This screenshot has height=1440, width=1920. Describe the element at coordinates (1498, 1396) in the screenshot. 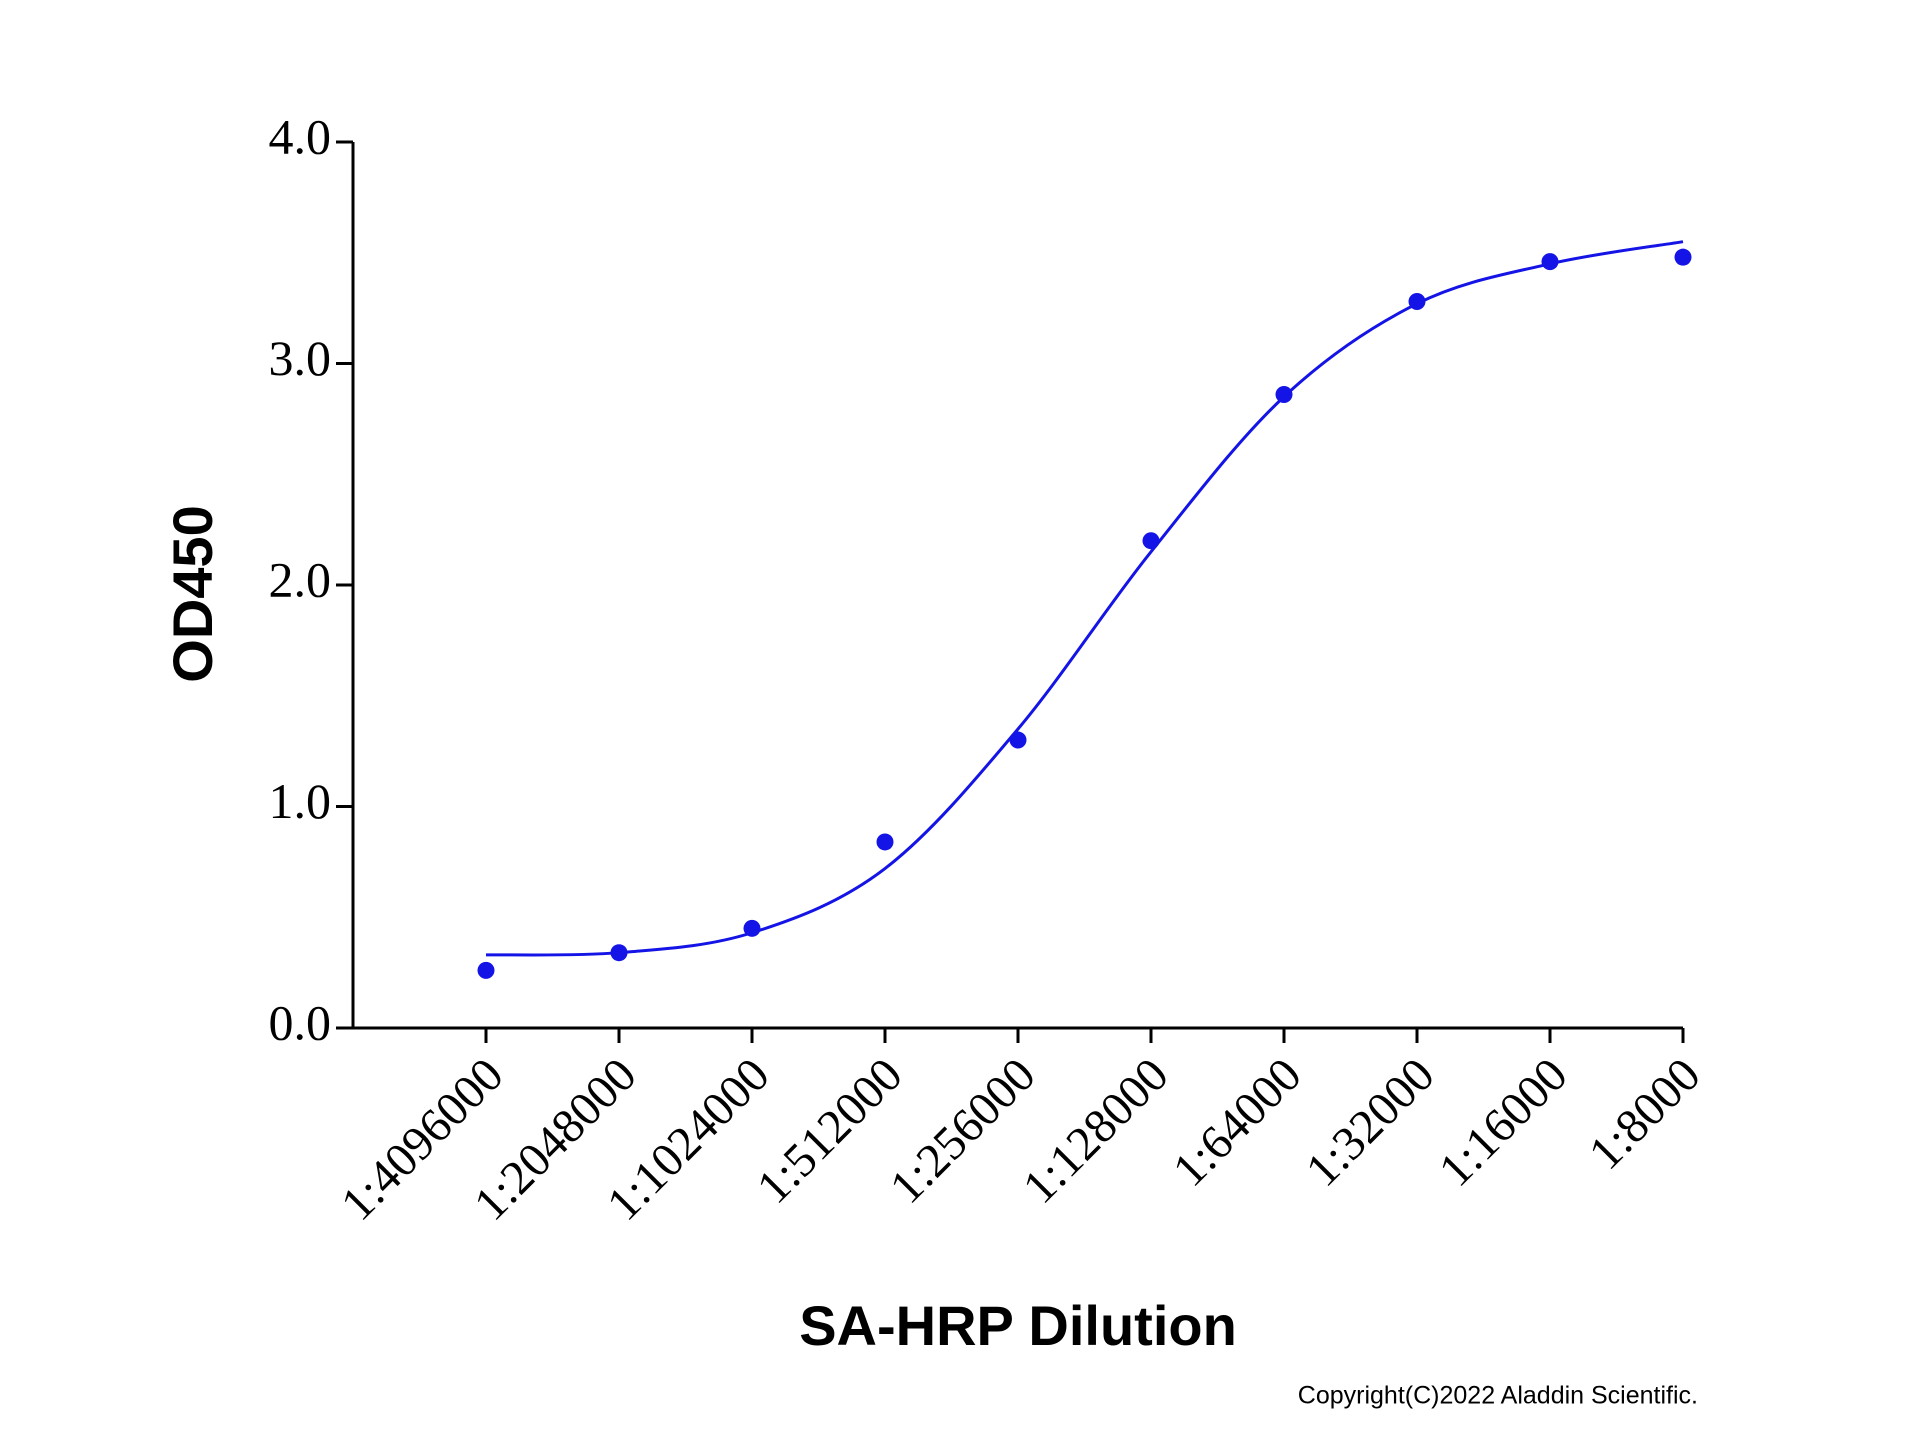

I see `copyright: Copyright(C)2022 Aladdin Scientific.` at that location.